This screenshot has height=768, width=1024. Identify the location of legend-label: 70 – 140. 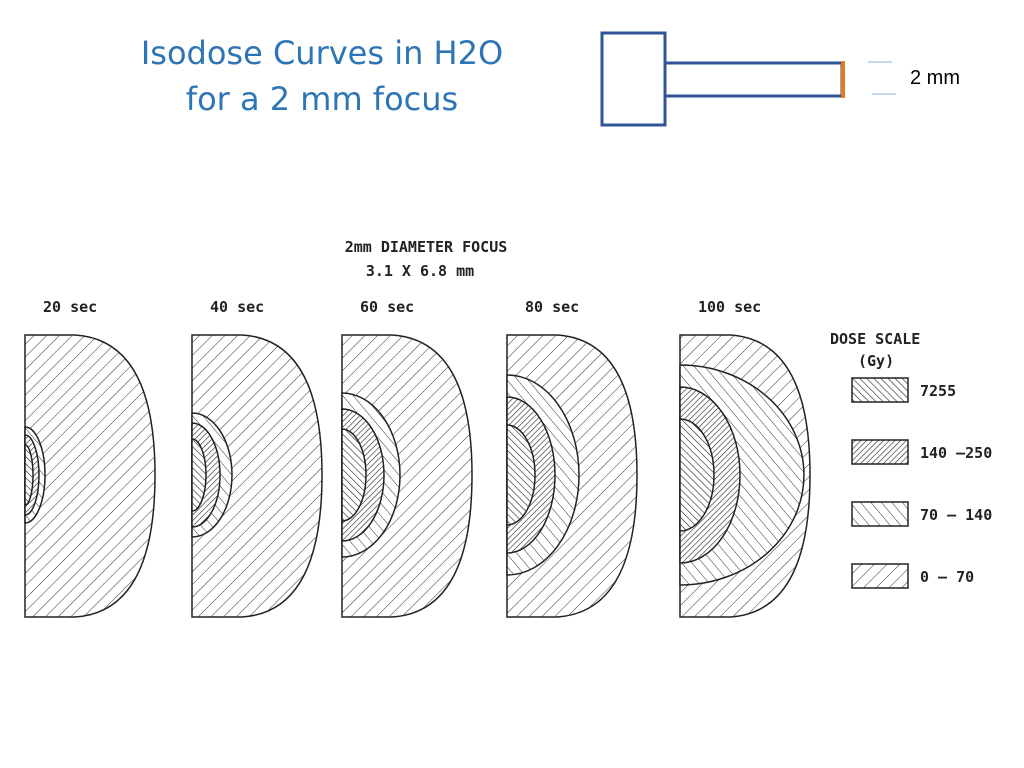
(956, 515).